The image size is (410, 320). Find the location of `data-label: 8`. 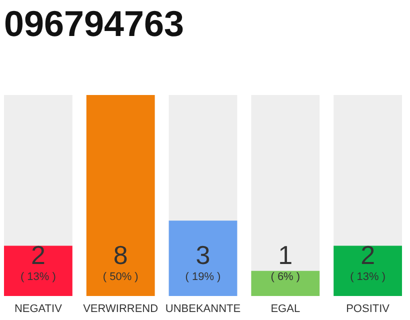

data-label: 8 is located at coordinates (120, 255).